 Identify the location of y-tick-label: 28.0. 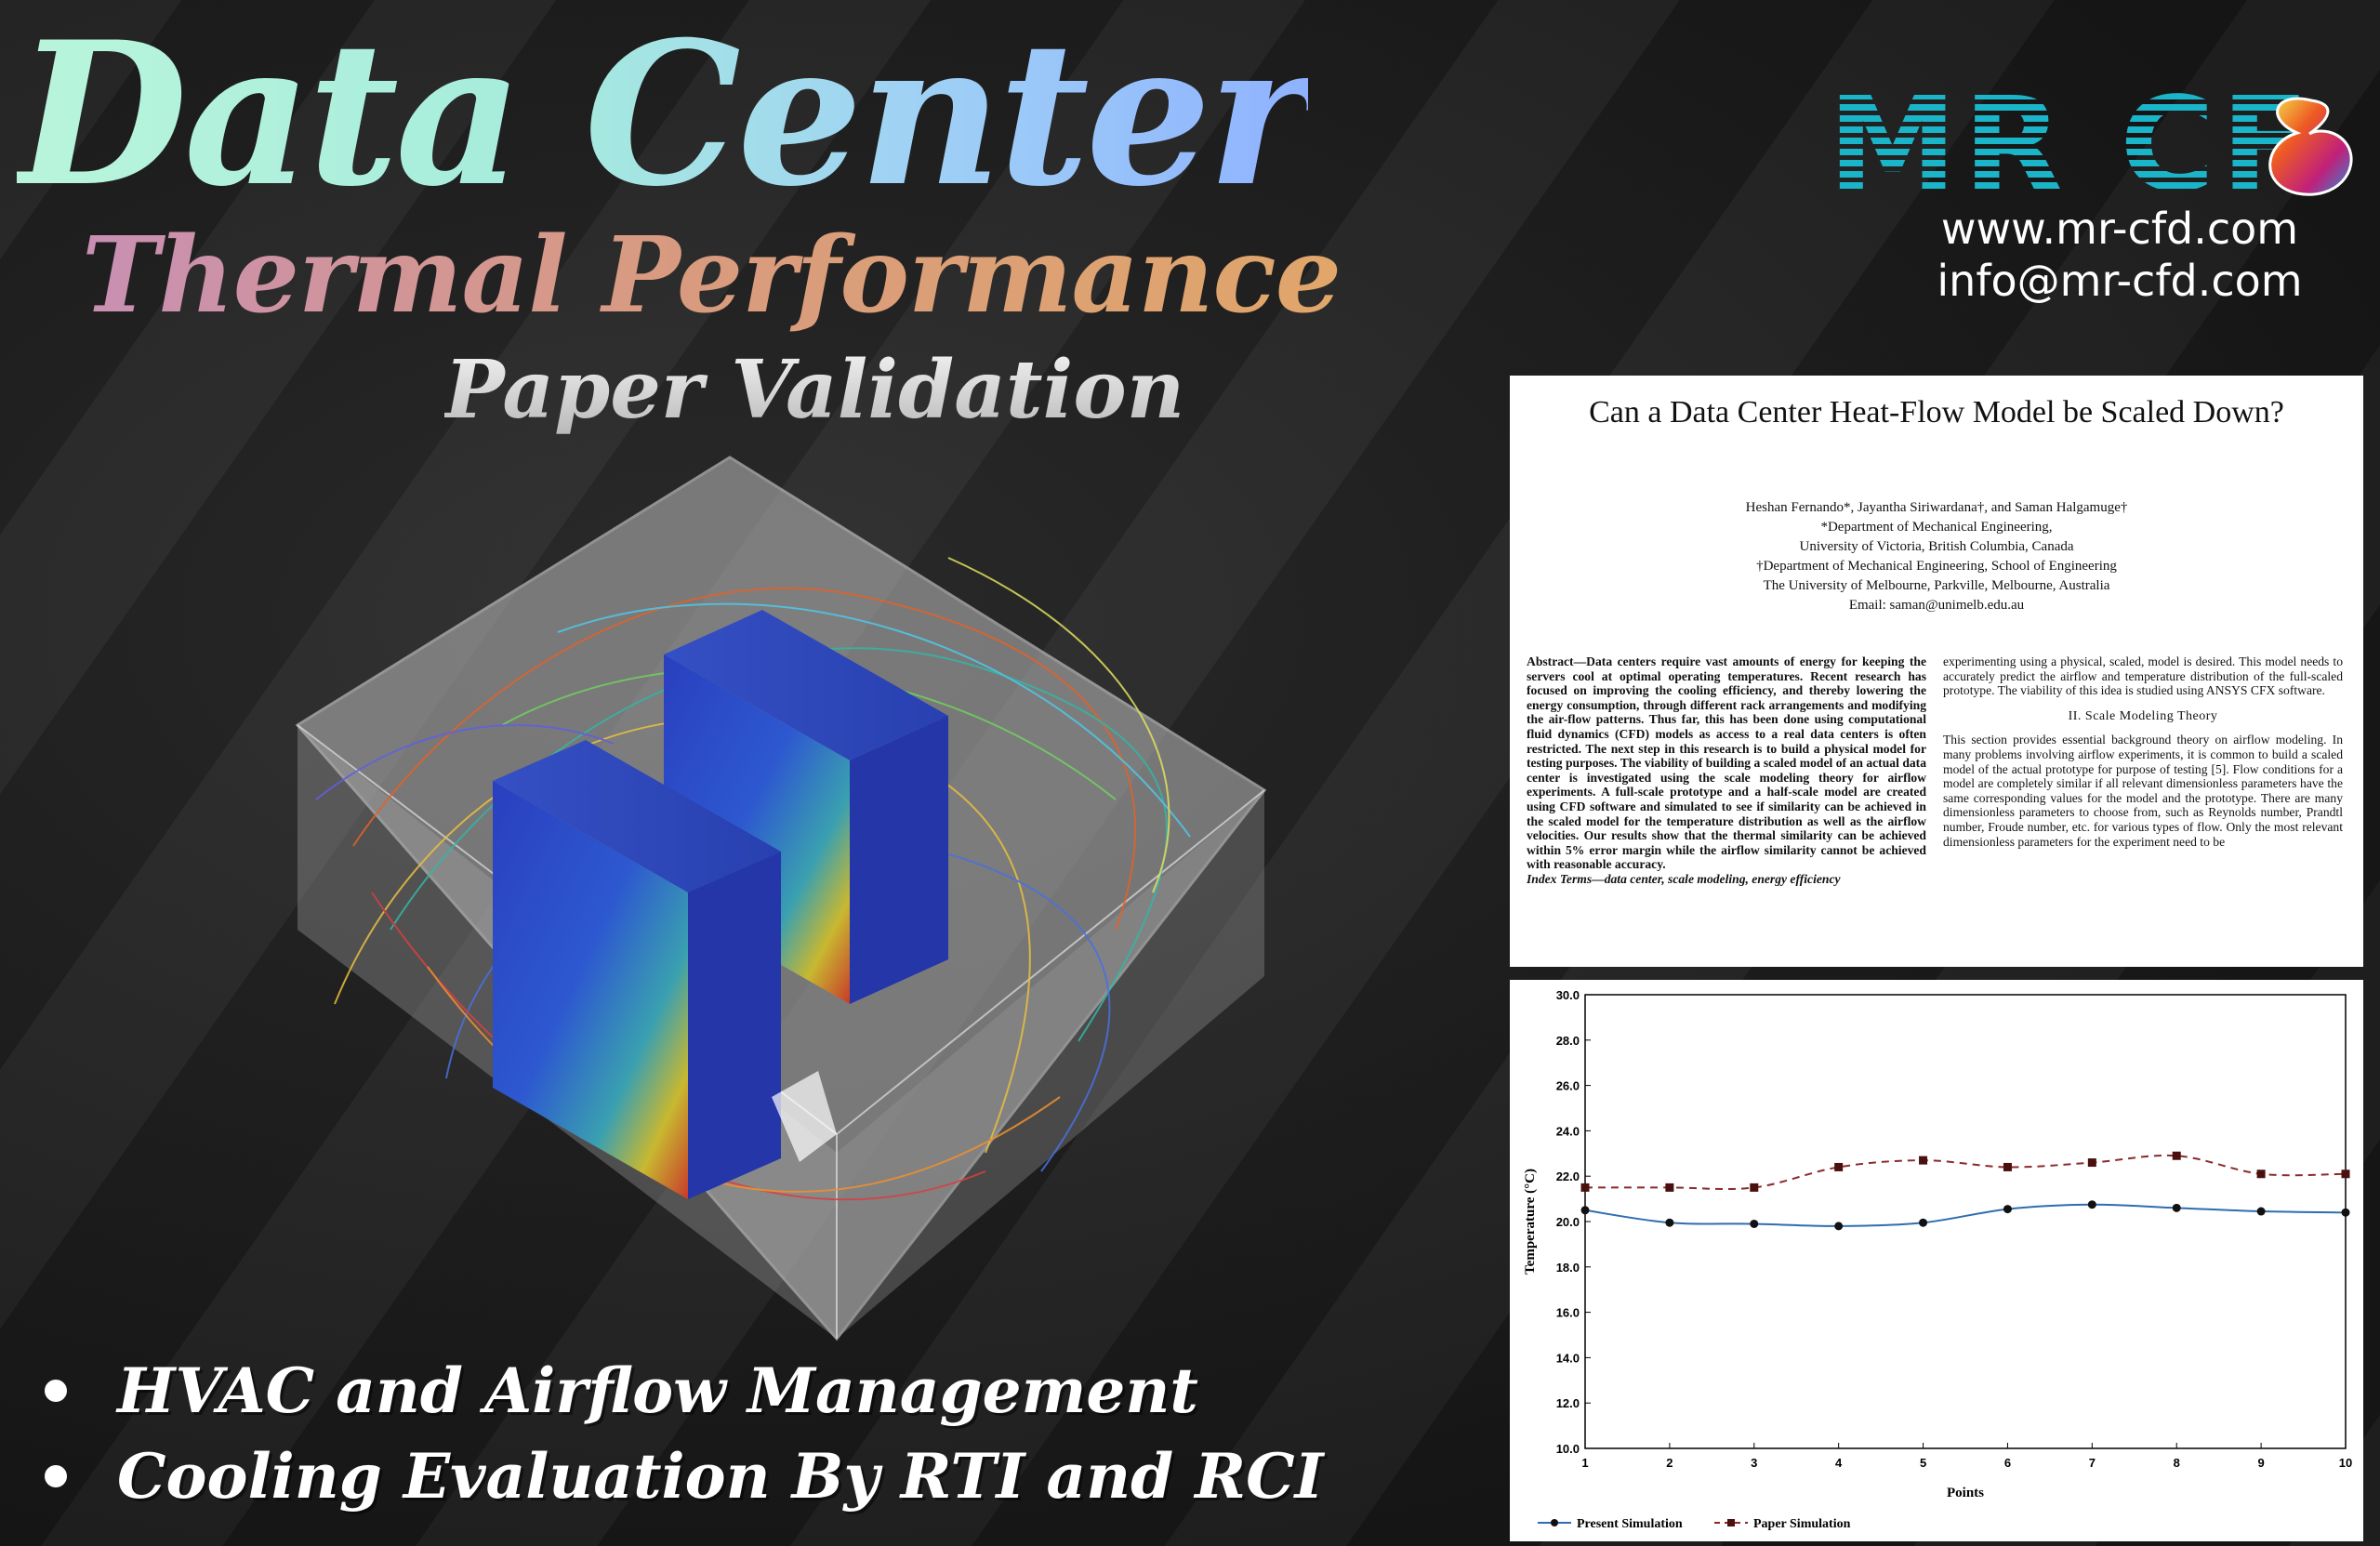
(1568, 1041).